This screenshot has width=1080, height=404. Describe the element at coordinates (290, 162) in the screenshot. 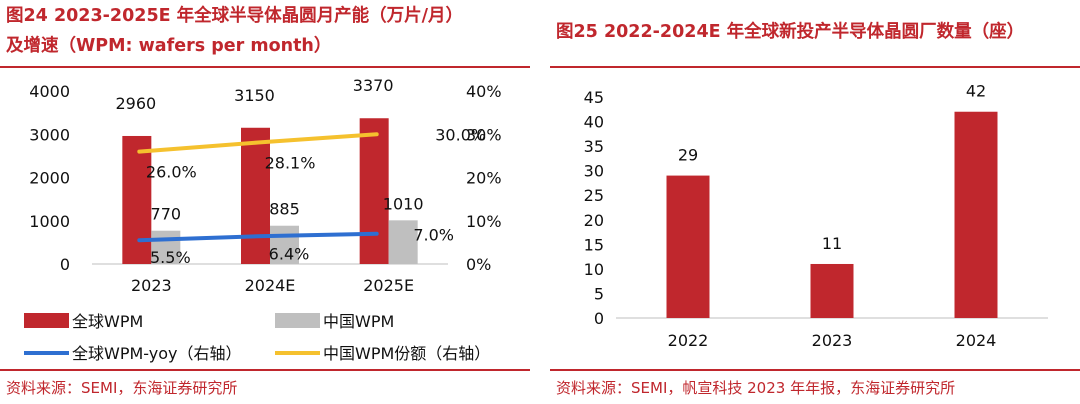

I see `china-share-data-label: 28.1%` at that location.